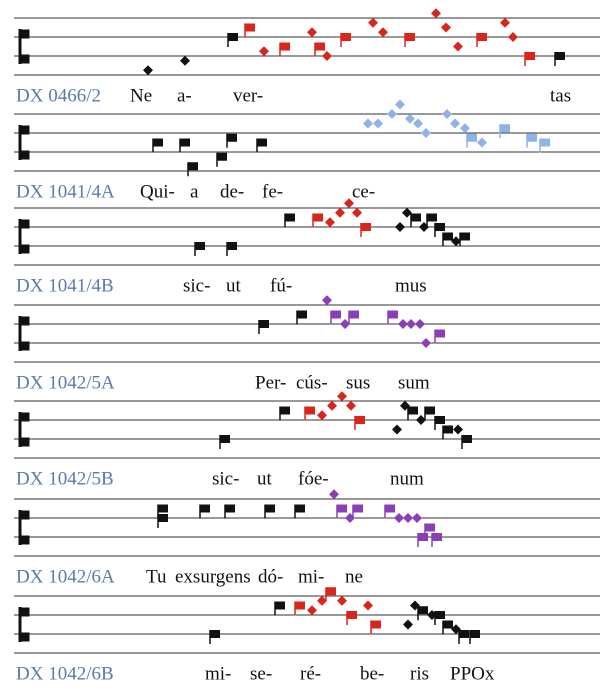 The height and width of the screenshot is (700, 609). I want to click on syllable: sum, so click(414, 382).